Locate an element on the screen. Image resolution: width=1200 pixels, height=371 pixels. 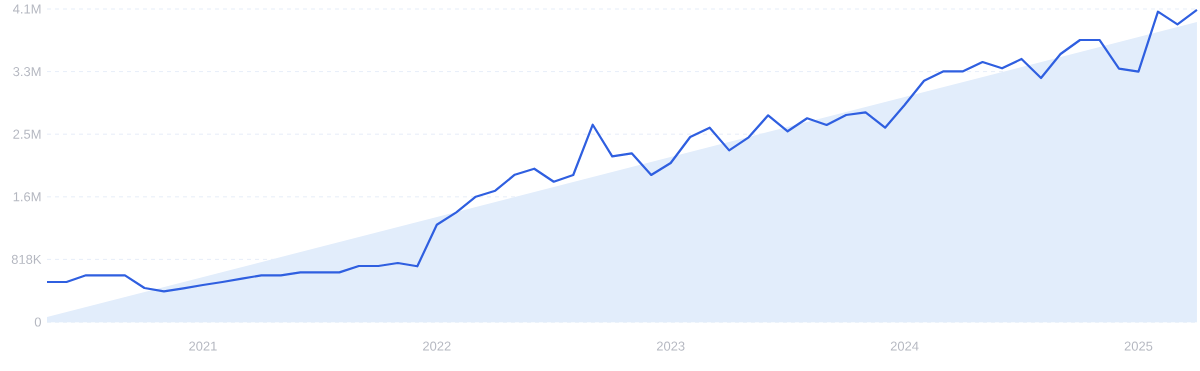
y-tick-label: 818K is located at coordinates (26, 259).